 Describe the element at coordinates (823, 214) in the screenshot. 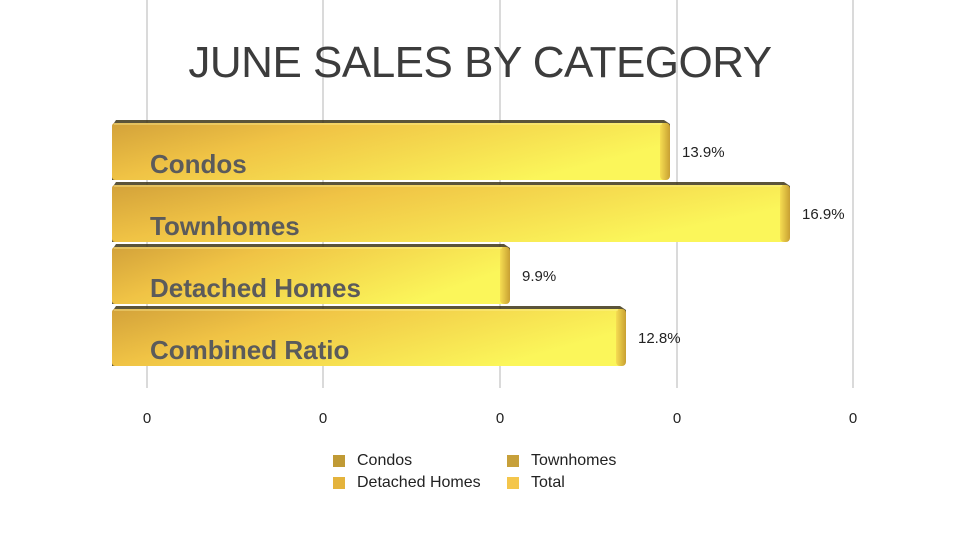

I see `data-label: 16.9%` at that location.